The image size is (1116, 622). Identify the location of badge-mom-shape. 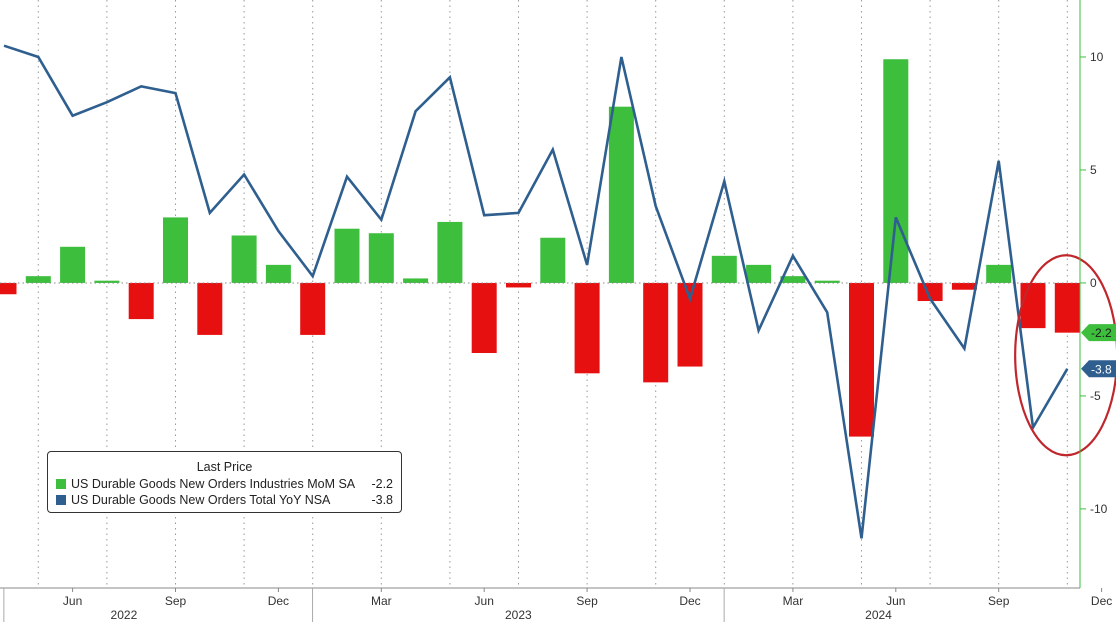
(1098, 333).